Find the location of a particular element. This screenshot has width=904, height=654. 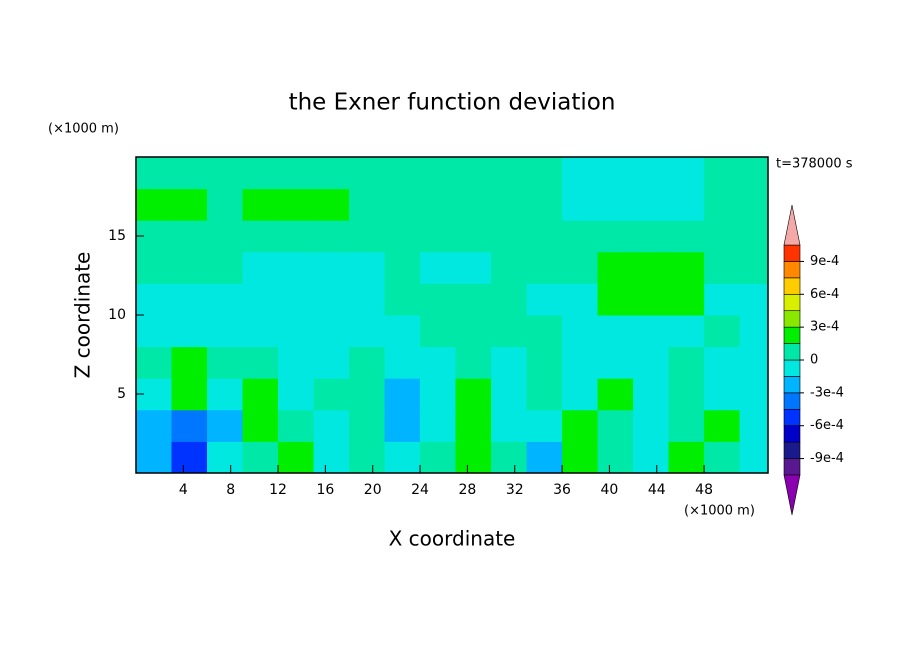

x-tick-label: 32 is located at coordinates (515, 490).